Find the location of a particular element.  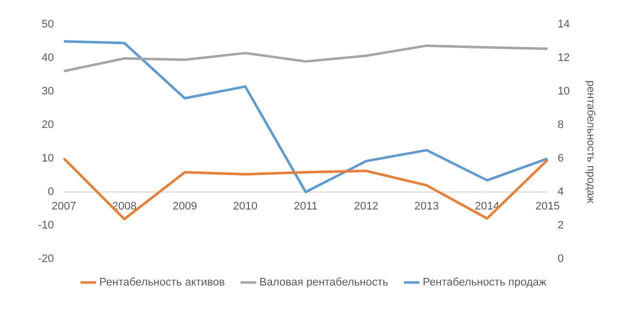

y2-tick-label: 8 is located at coordinates (561, 125).